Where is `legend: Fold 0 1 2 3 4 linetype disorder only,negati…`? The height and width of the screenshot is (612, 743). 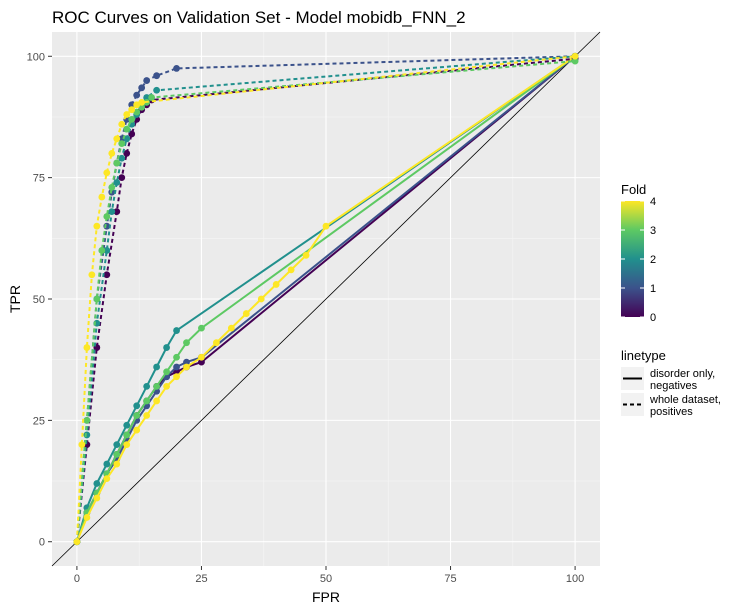
legend: Fold 0 1 2 3 4 linetype disorder only,negati… is located at coordinates (671, 300).